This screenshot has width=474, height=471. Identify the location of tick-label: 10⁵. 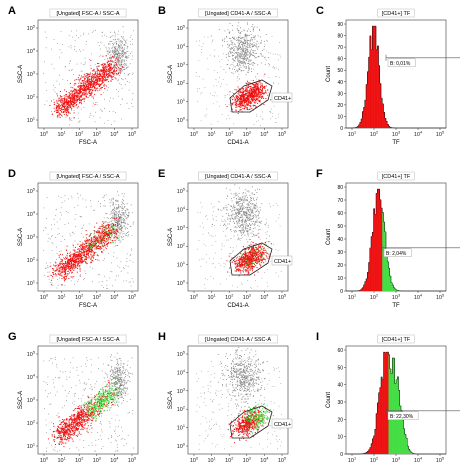
(31, 29).